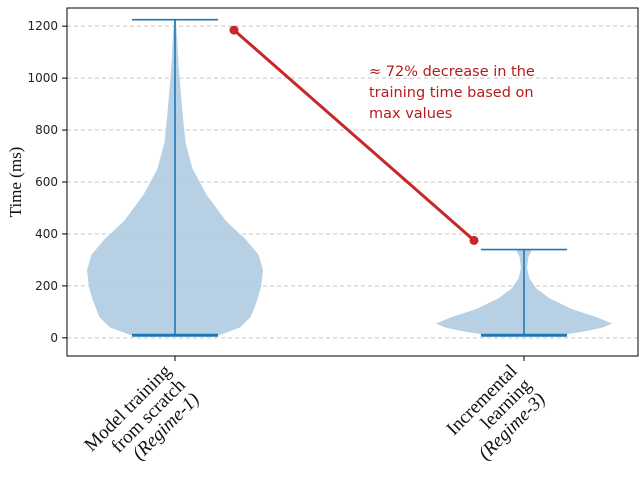 The height and width of the screenshot is (491, 640). I want to click on y-tick-label-1200: 1200, so click(42, 26).